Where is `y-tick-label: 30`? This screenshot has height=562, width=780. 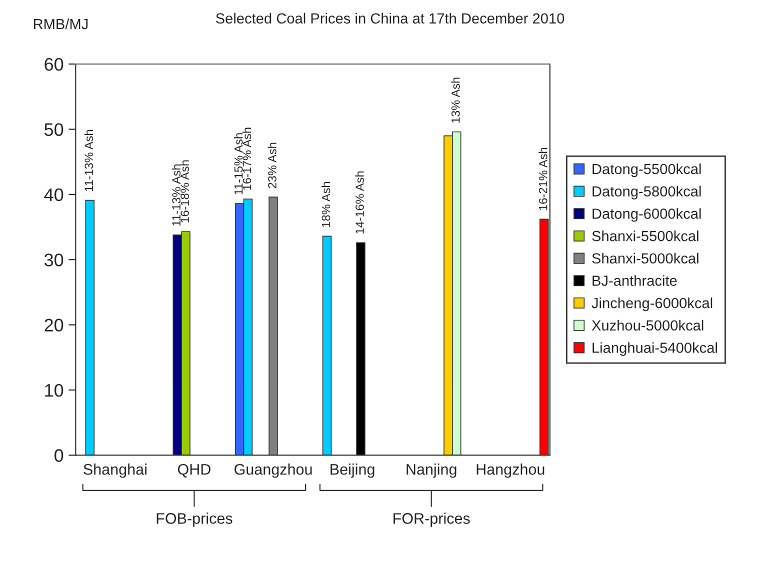 y-tick-label: 30 is located at coordinates (54, 260).